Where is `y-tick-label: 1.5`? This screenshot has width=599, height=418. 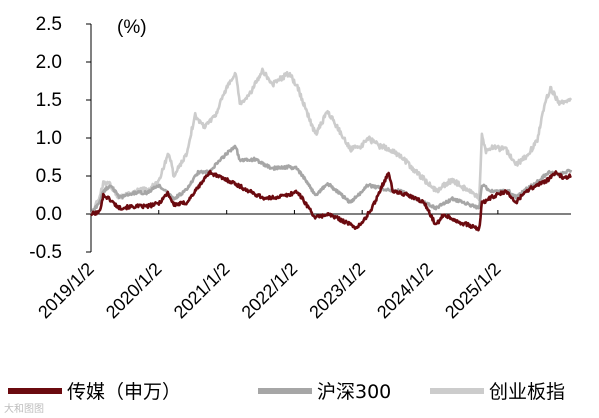
y-tick-label: 1.5 is located at coordinates (49, 100).